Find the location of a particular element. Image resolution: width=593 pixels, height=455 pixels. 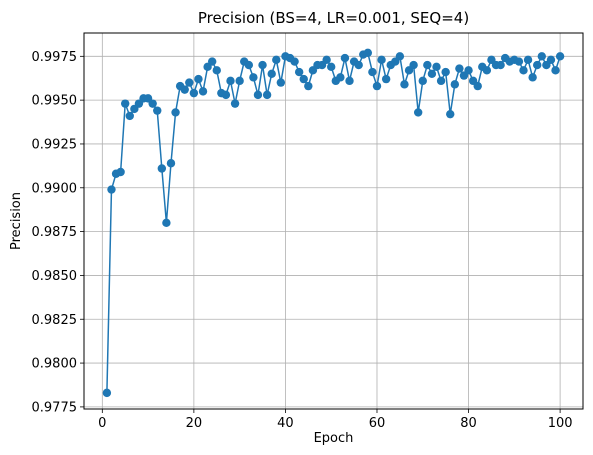

x-tick-label: 20 is located at coordinates (194, 423).